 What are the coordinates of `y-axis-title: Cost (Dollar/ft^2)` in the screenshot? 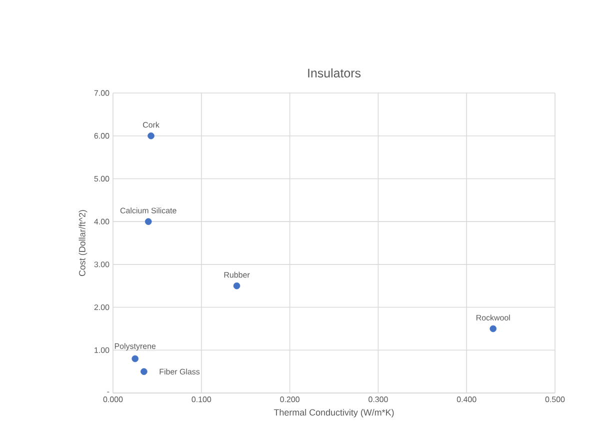 It's located at (83, 243).